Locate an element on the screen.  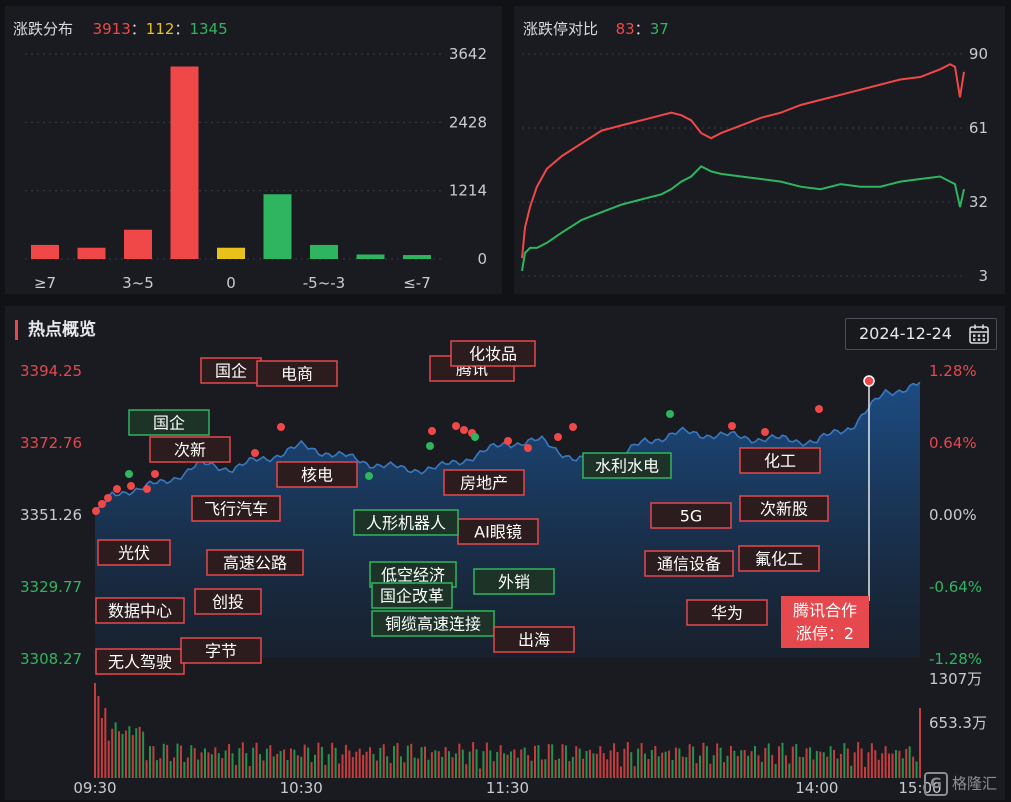
limit-up-count: 83 is located at coordinates (625, 29).